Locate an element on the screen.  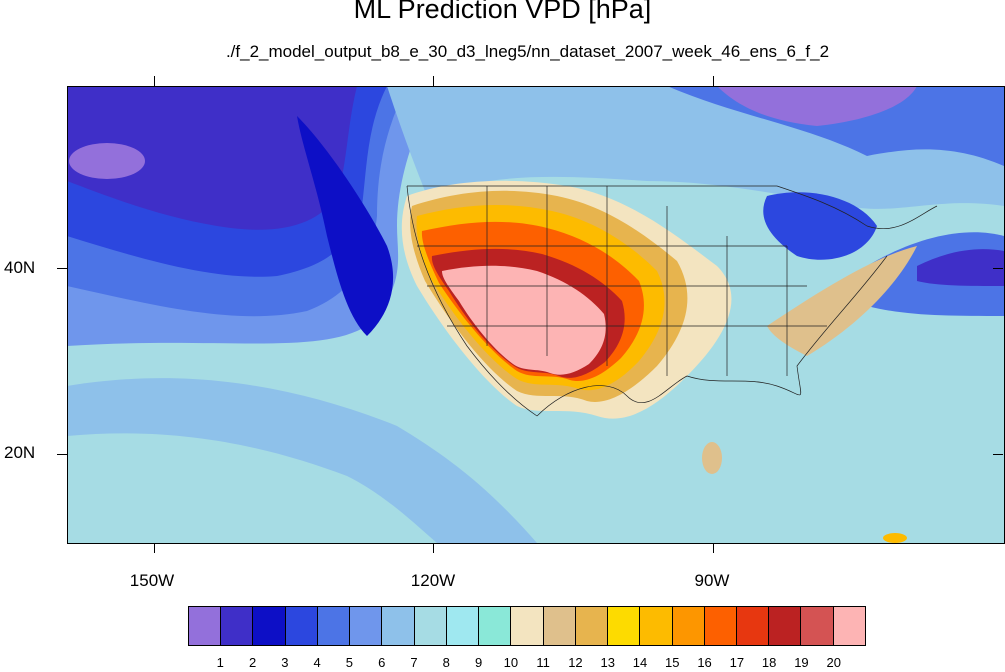
colorbar-tick-label: 11 is located at coordinates (543, 662).